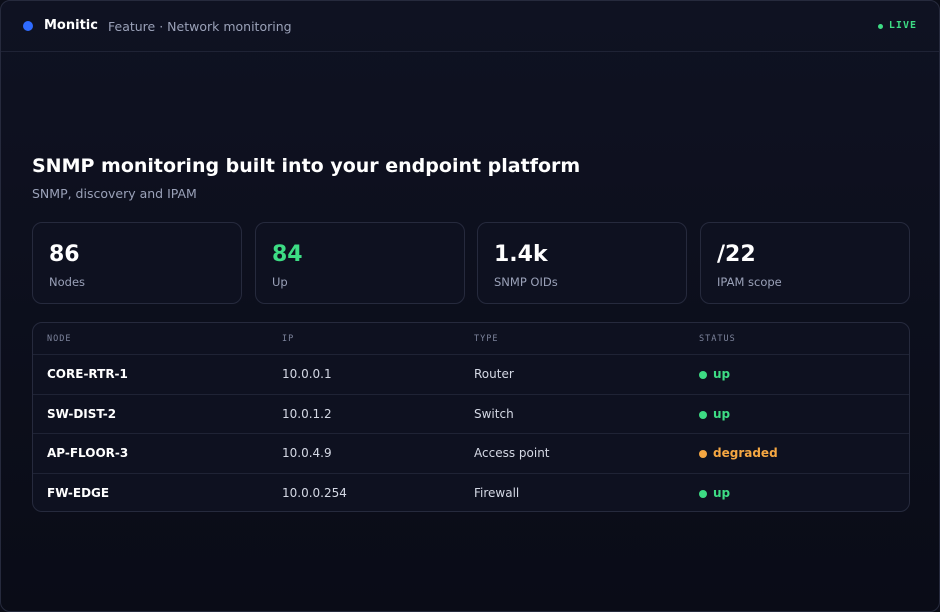 This screenshot has width=940, height=612. Describe the element at coordinates (137, 263) in the screenshot. I see `stat-card: 86 Nodes` at that location.